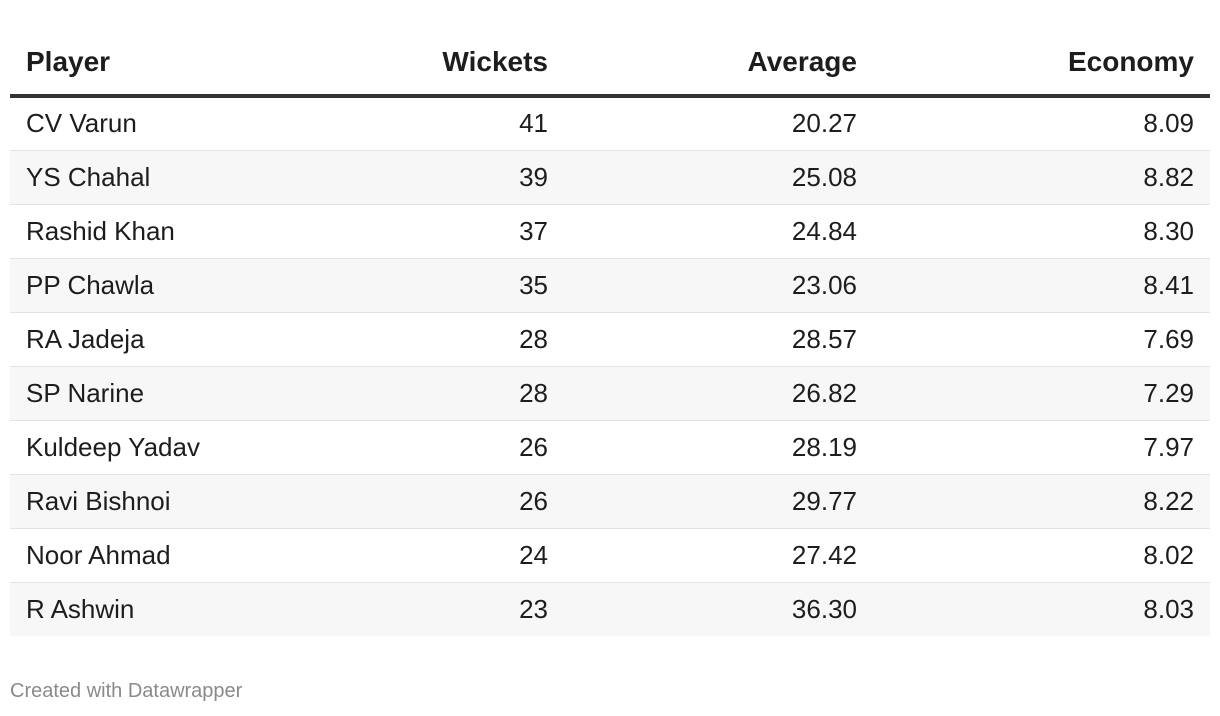 This screenshot has height=716, width=1220. I want to click on cell-economy: 8.82, so click(1041, 177).